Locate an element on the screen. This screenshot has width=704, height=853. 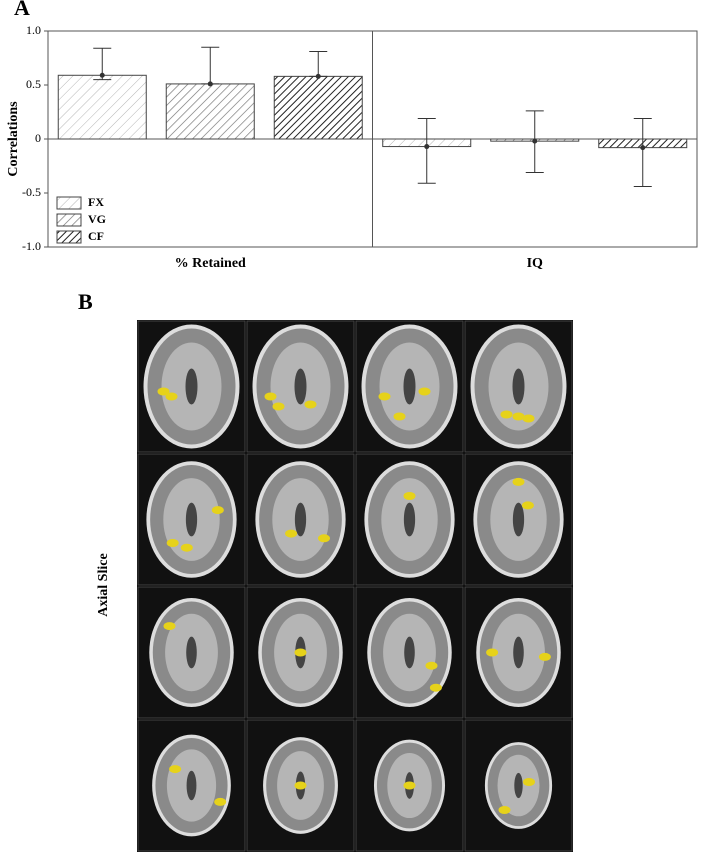
y-tick-label: -1.0 is located at coordinates (31, 246).